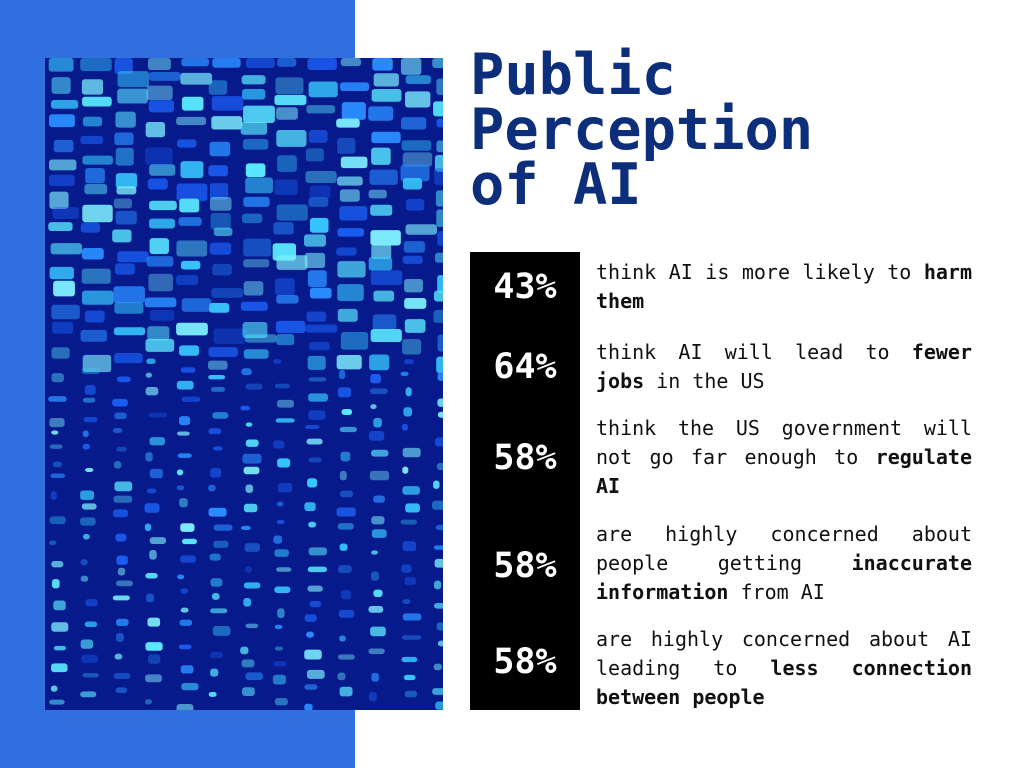 The height and width of the screenshot is (768, 1024). I want to click on stat-text-bold: fewer jobs, so click(784, 366).